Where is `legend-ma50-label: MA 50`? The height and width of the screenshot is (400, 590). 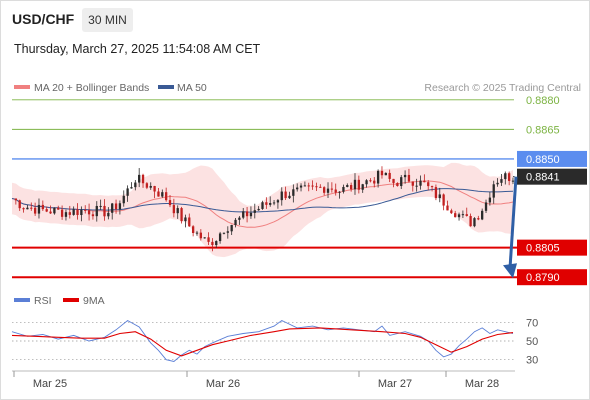 legend-ma50-label: MA 50 is located at coordinates (192, 88).